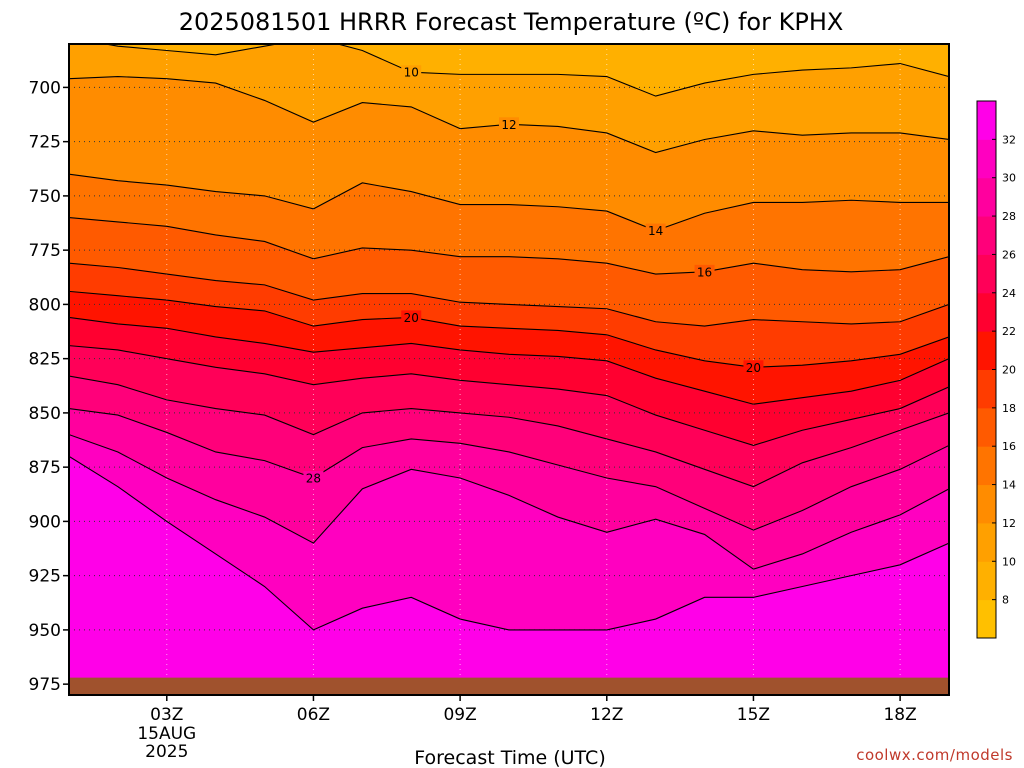  Describe the element at coordinates (166, 734) in the screenshot. I see `x-date-label: 15AUG` at that location.